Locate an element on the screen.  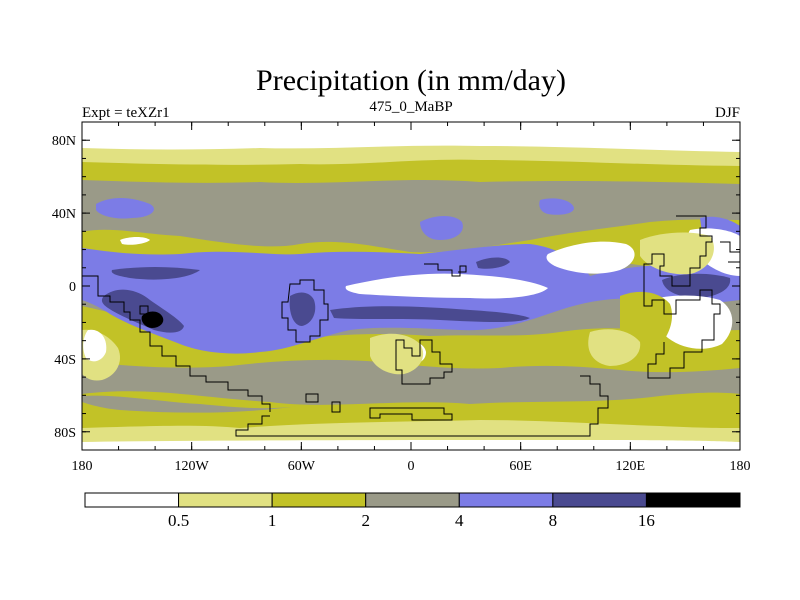
experiment-label: Expt = teXZr1 is located at coordinates (126, 113).